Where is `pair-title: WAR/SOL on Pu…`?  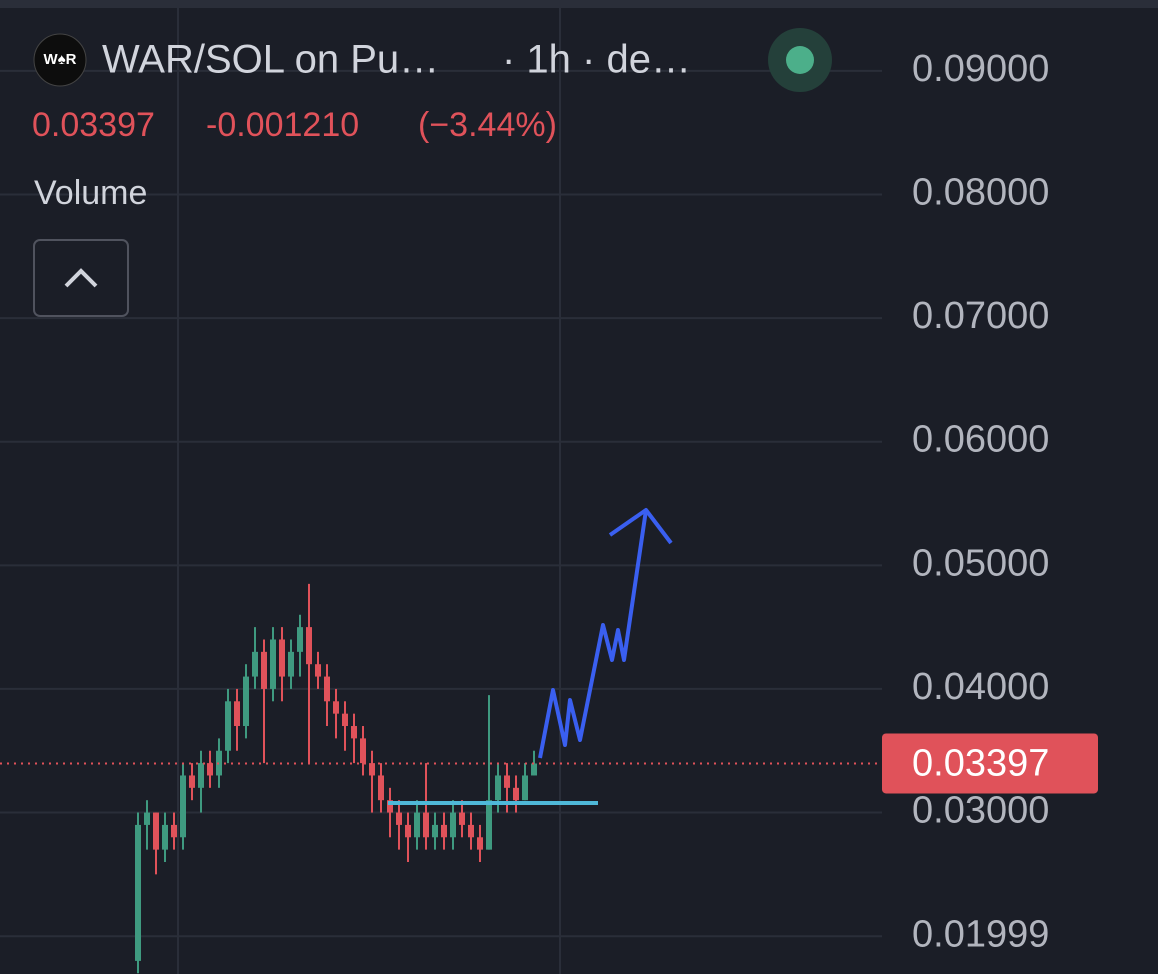 pair-title: WAR/SOL on Pu… is located at coordinates (270, 60).